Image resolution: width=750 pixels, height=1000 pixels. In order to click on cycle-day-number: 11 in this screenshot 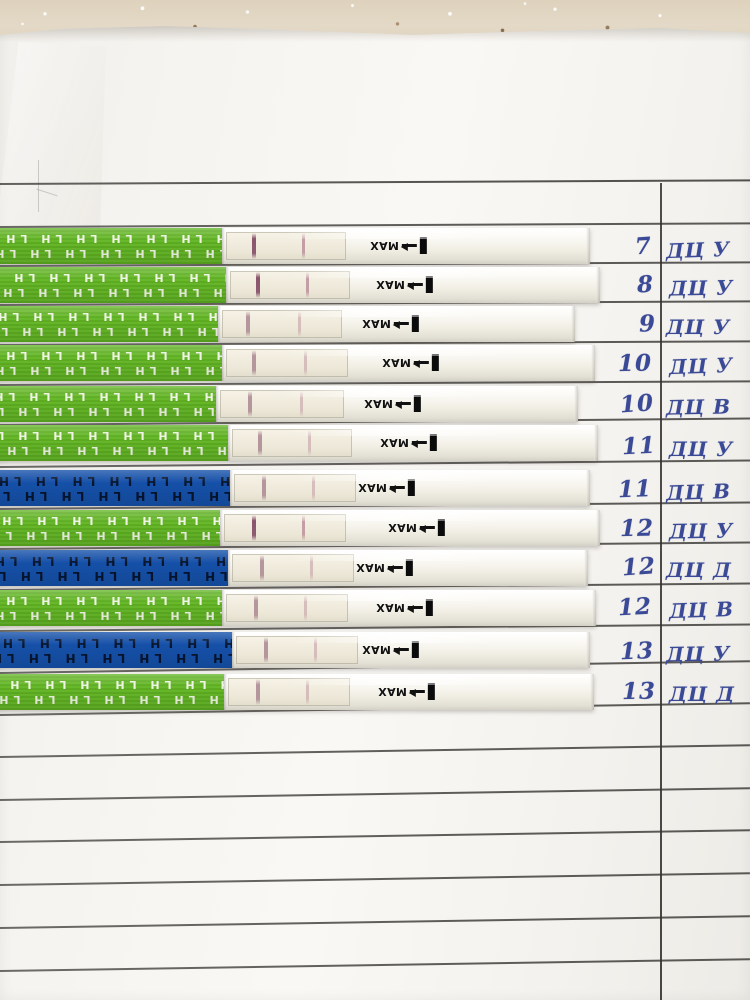, I will do `click(635, 489)`.